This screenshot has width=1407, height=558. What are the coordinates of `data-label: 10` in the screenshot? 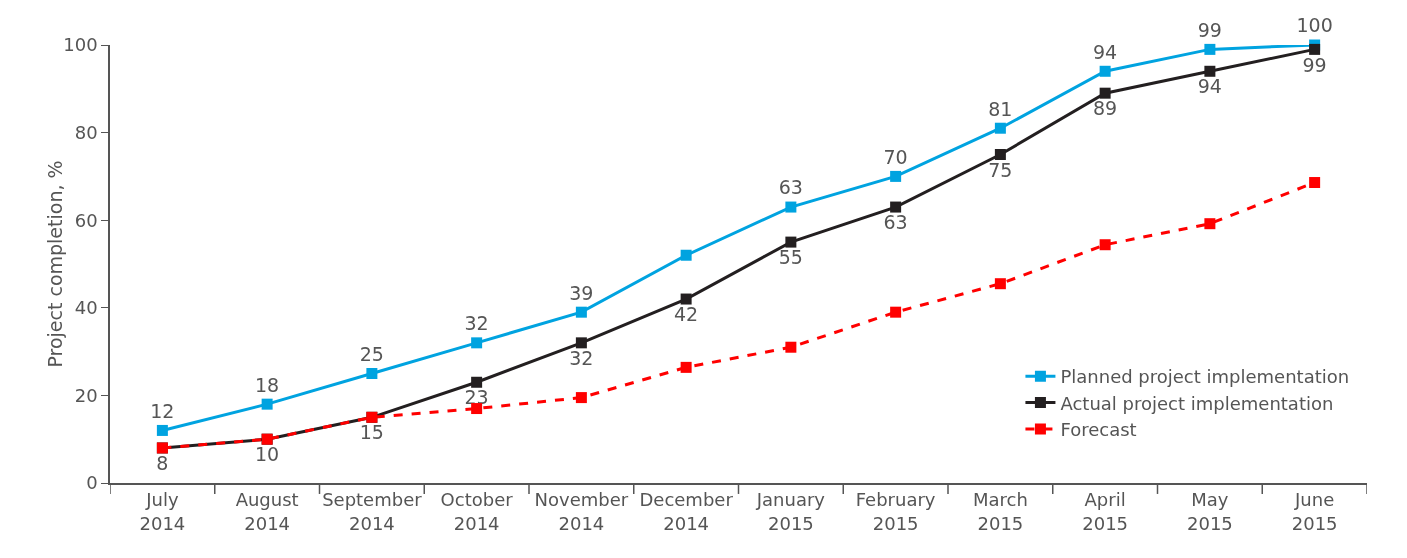 It's located at (267, 454).